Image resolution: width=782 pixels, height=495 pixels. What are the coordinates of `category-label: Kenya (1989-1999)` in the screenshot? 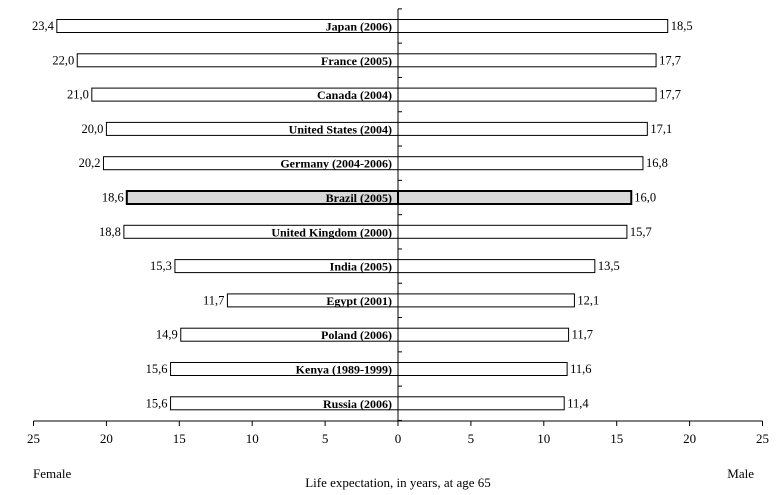 It's located at (344, 370).